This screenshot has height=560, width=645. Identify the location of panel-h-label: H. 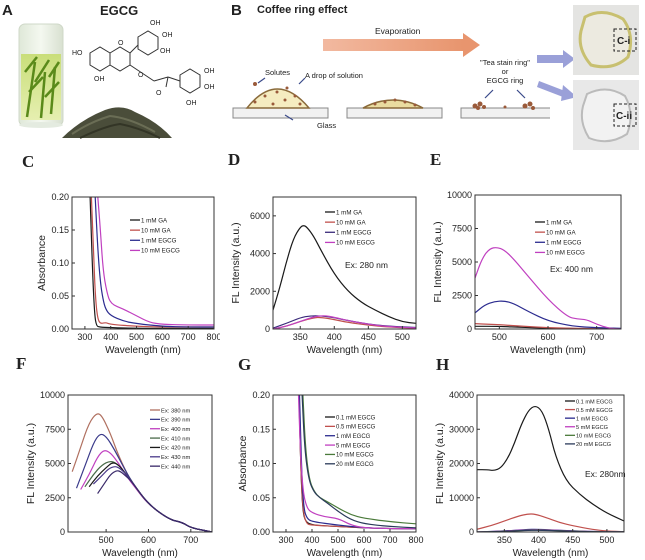
(443, 364).